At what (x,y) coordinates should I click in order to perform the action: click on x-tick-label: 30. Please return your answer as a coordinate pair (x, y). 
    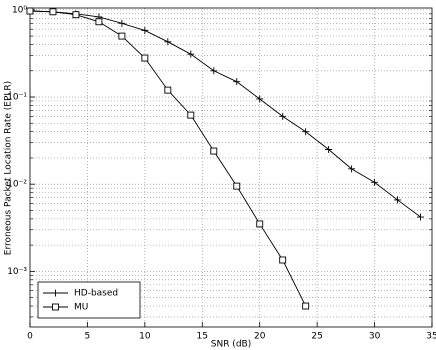
    Looking at the image, I should click on (375, 337).